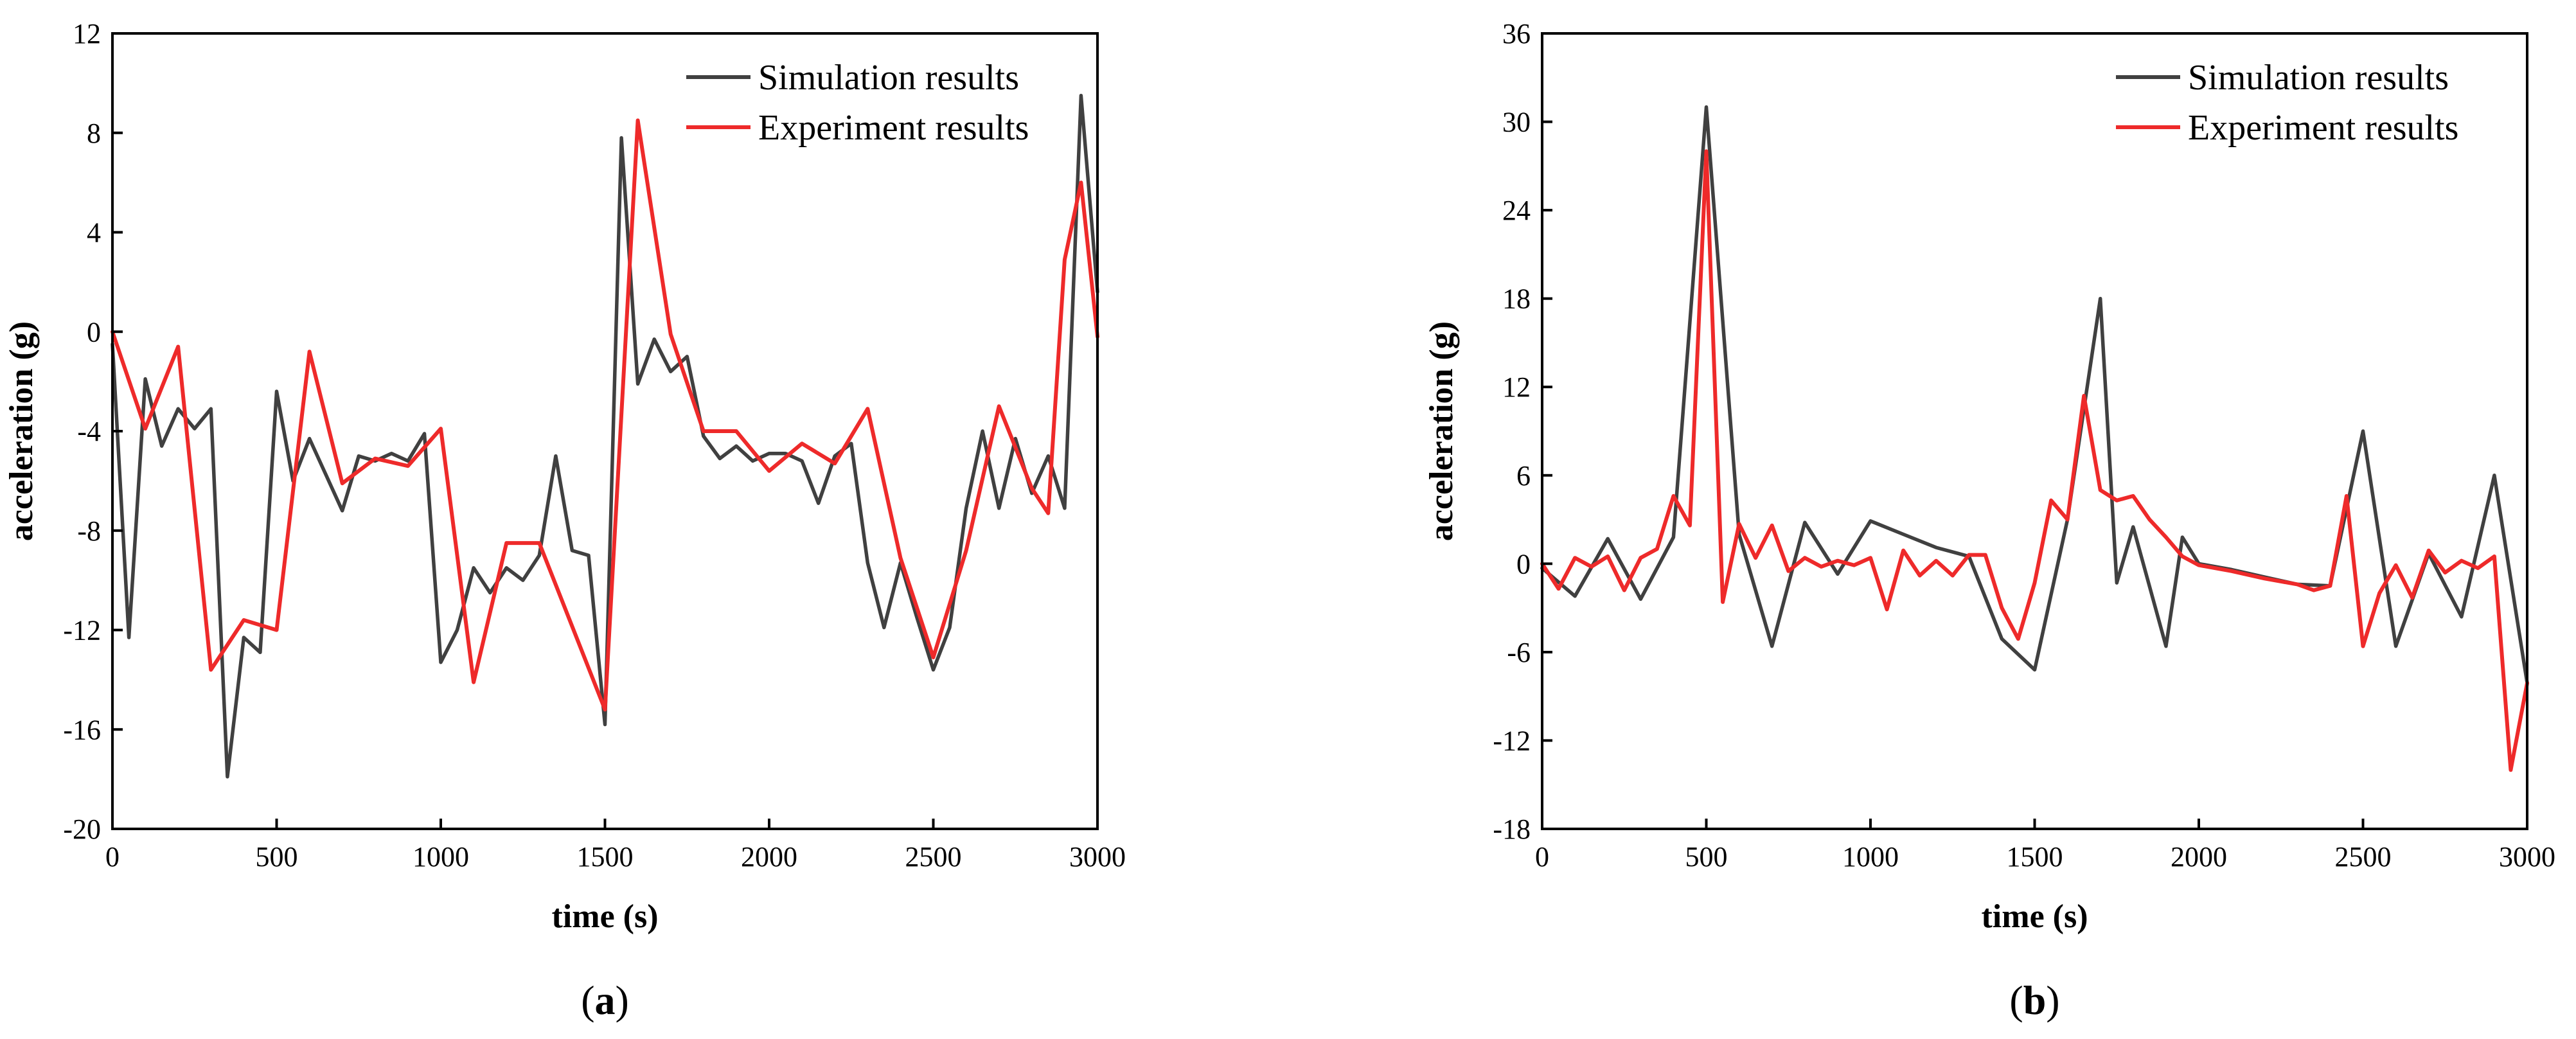 This screenshot has height=1039, width=2576. Describe the element at coordinates (89, 531) in the screenshot. I see `y-tick-label: -8` at that location.